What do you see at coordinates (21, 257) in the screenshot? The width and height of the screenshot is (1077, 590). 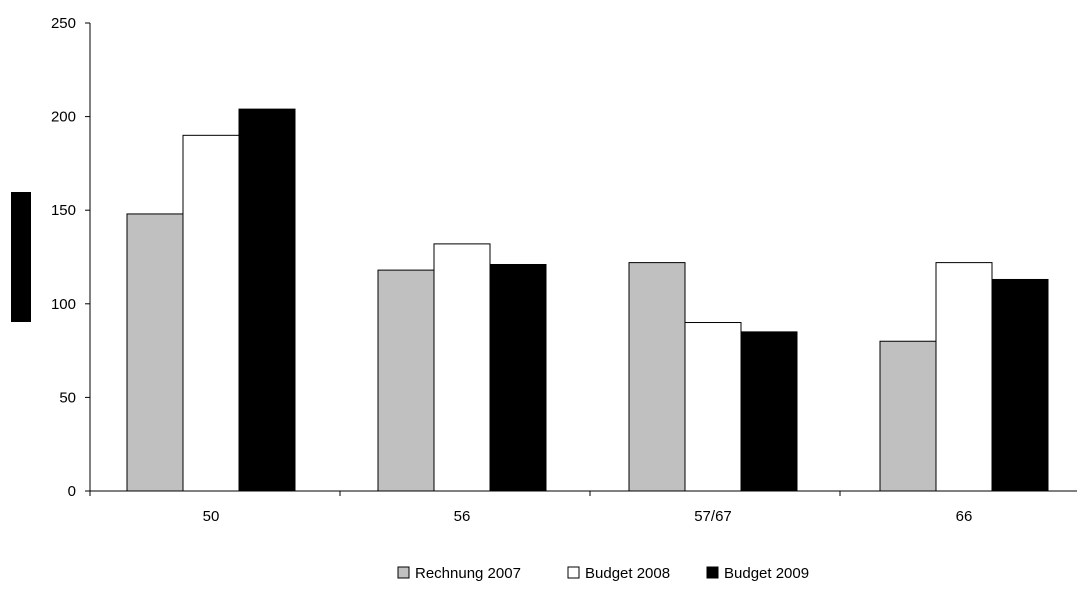 I see `y-axis-label-redaction` at bounding box center [21, 257].